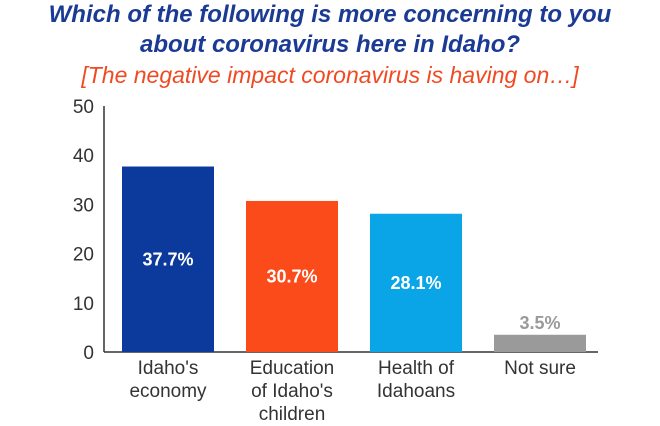 The height and width of the screenshot is (426, 660). What do you see at coordinates (83, 304) in the screenshot?
I see `y-tick-label: 10` at bounding box center [83, 304].